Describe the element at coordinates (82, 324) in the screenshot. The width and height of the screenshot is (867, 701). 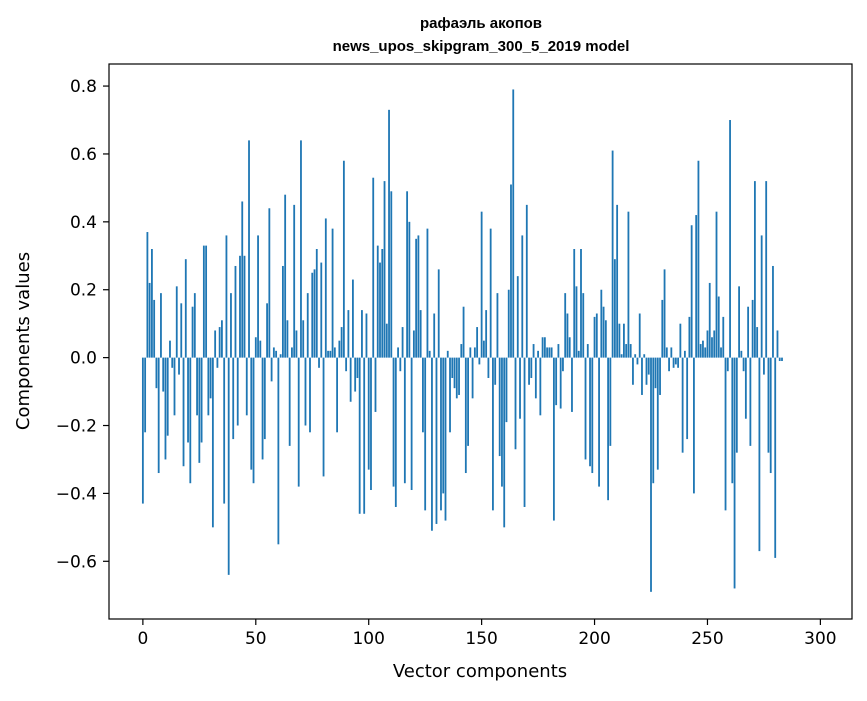
I see `y-axis-ticks: −0.6 −0.4 −0.2 0.0 0.2 0.4 0.6 0.8` at that location.